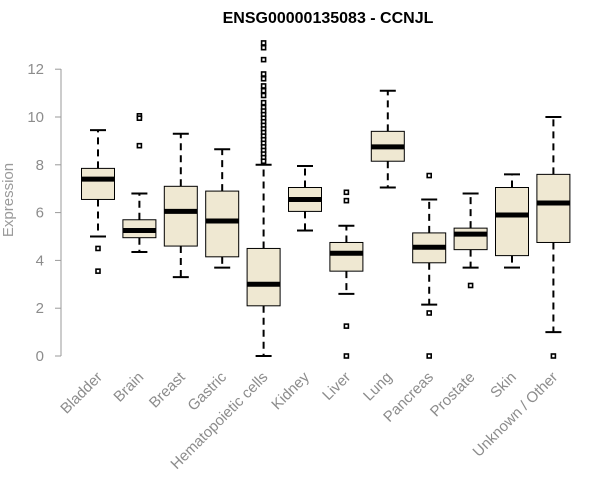 This screenshot has height=500, width=600. Describe the element at coordinates (328, 18) in the screenshot. I see `chart-title: ENSG00000135083 - CCNJL` at that location.